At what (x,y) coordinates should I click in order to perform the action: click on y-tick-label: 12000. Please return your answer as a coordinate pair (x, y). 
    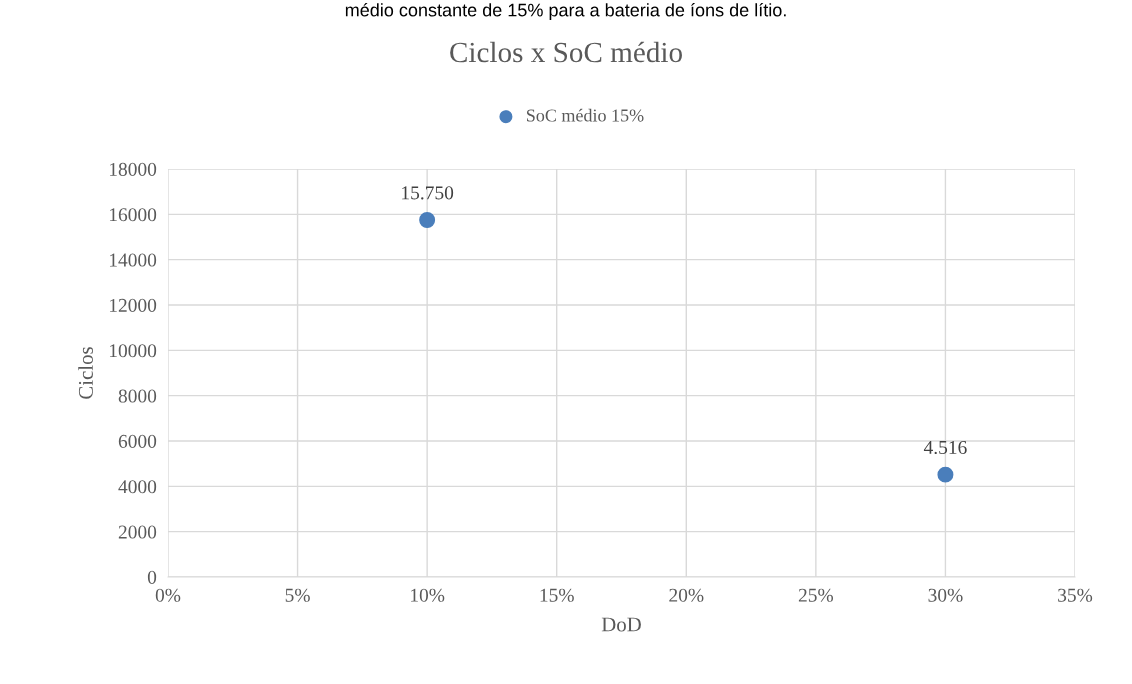
    Looking at the image, I should click on (133, 305).